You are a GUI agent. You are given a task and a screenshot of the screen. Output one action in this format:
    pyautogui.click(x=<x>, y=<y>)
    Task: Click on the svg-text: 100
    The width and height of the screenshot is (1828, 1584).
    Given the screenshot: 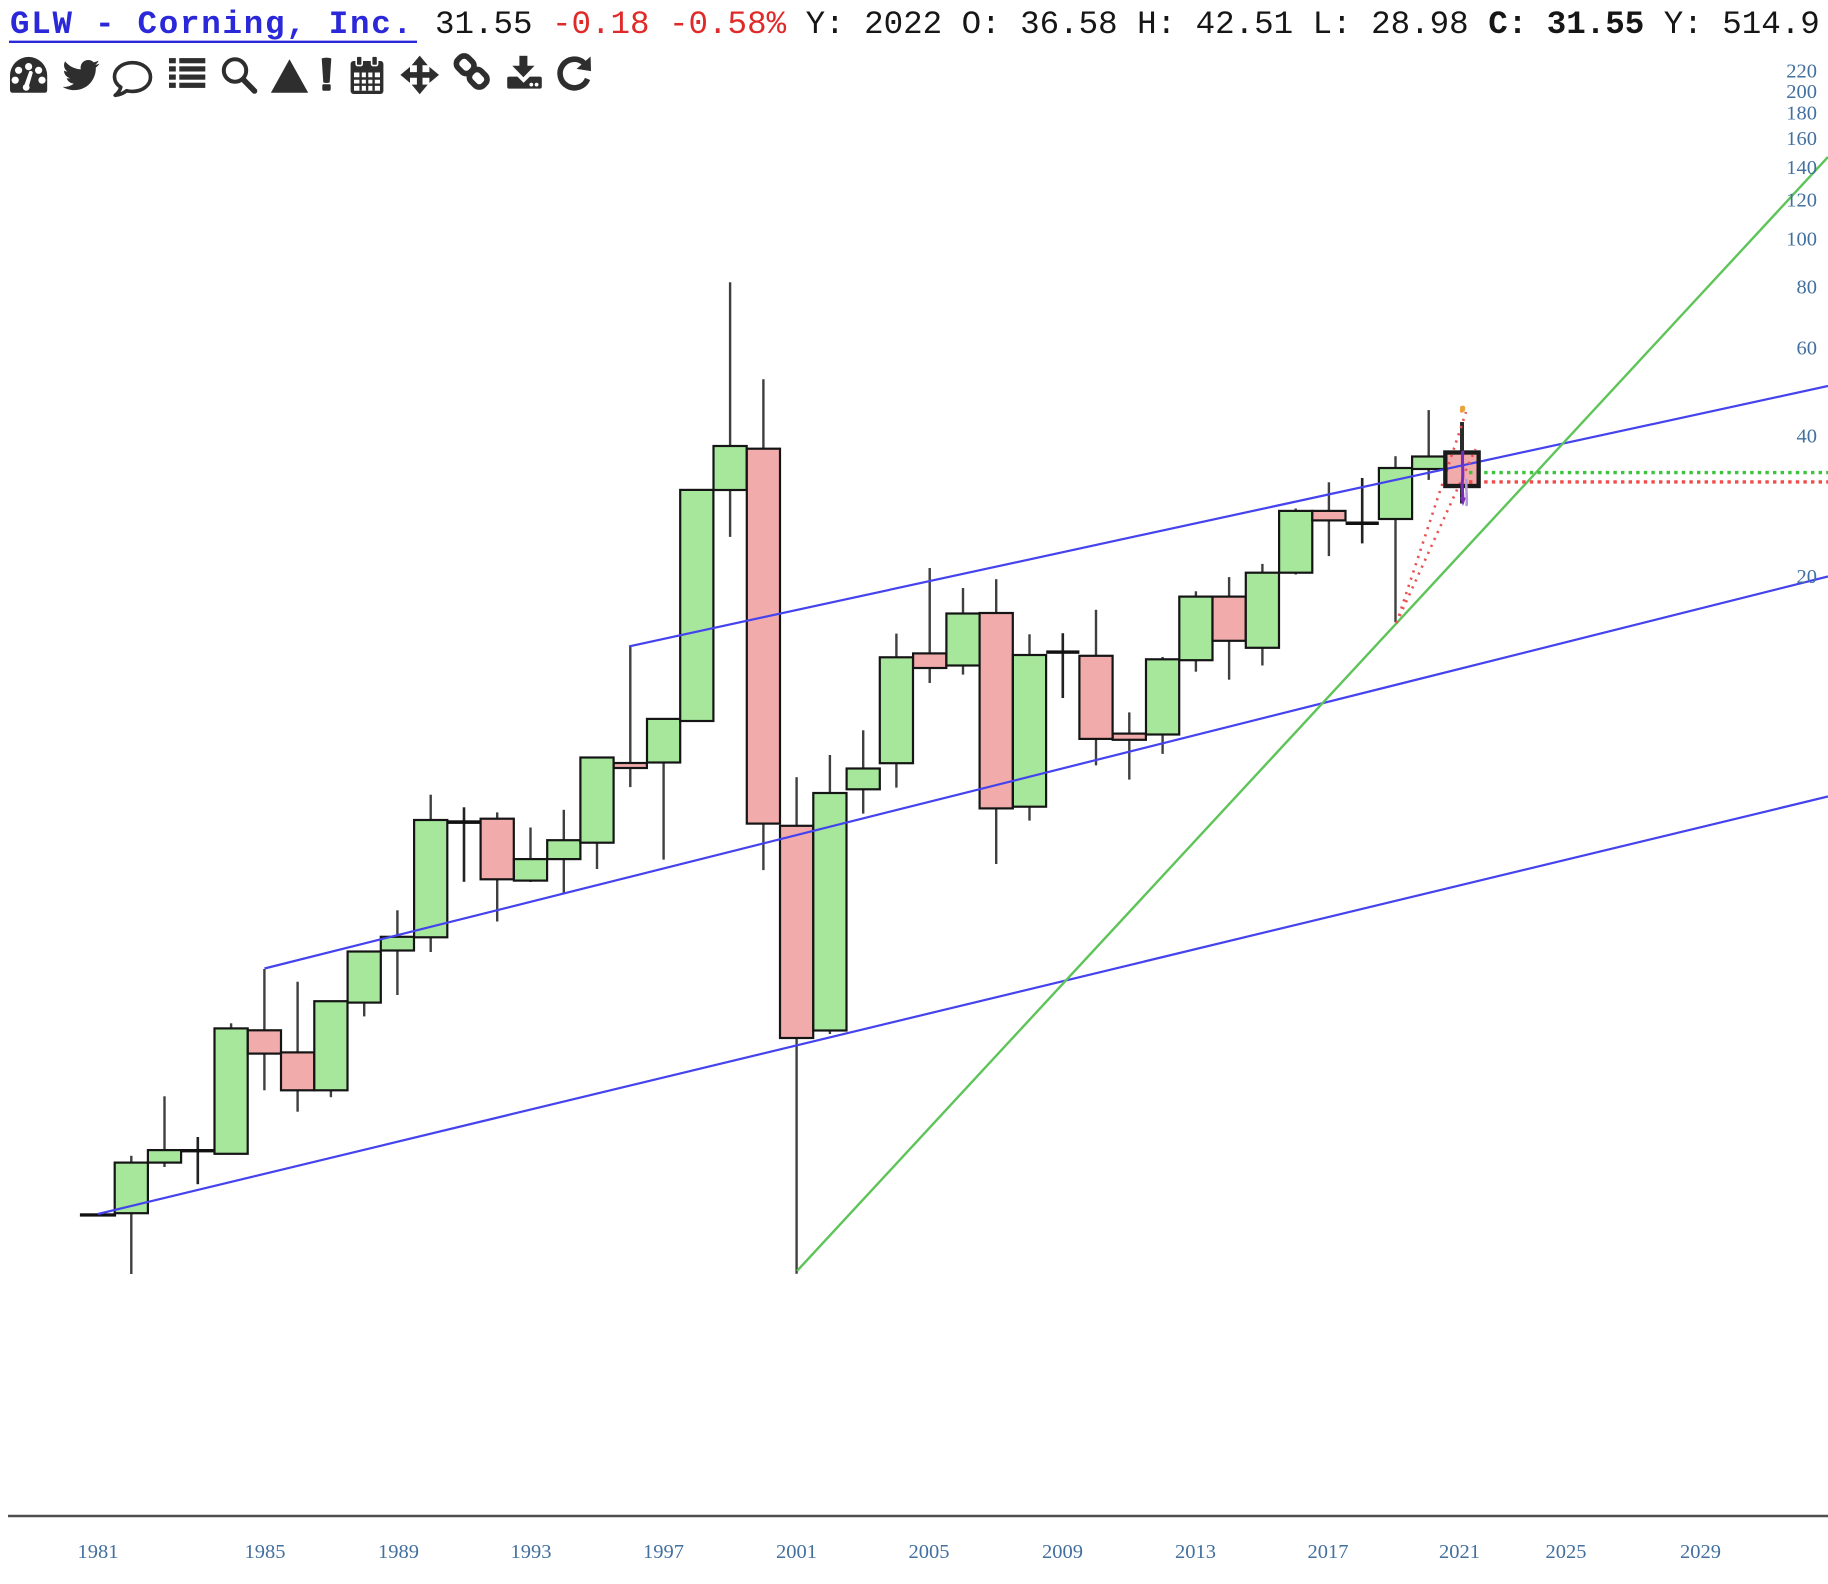 What is the action you would take?
    pyautogui.click(x=1801, y=239)
    